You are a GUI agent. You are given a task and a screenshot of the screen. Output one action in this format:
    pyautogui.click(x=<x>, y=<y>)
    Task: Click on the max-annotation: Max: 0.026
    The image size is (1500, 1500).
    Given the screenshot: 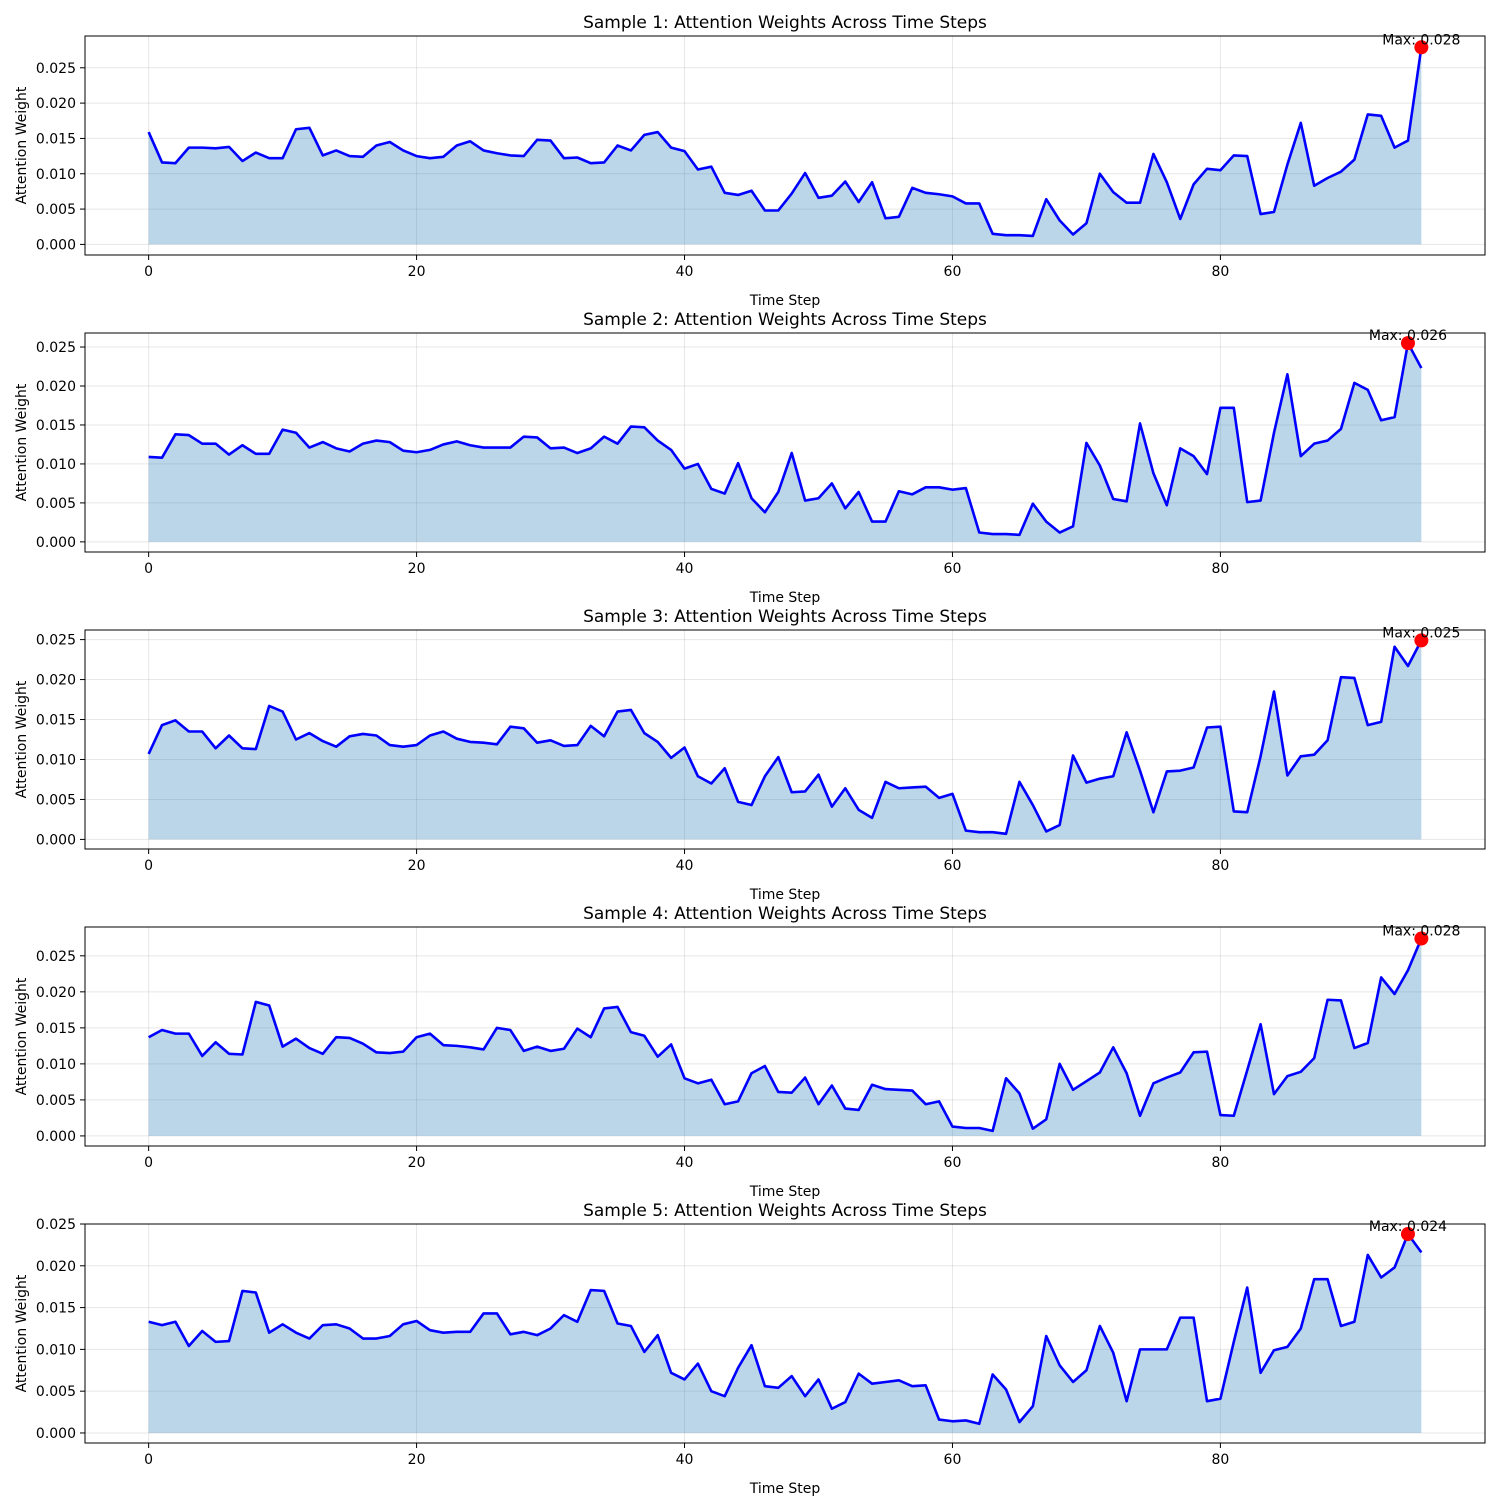 What is the action you would take?
    pyautogui.click(x=1408, y=336)
    